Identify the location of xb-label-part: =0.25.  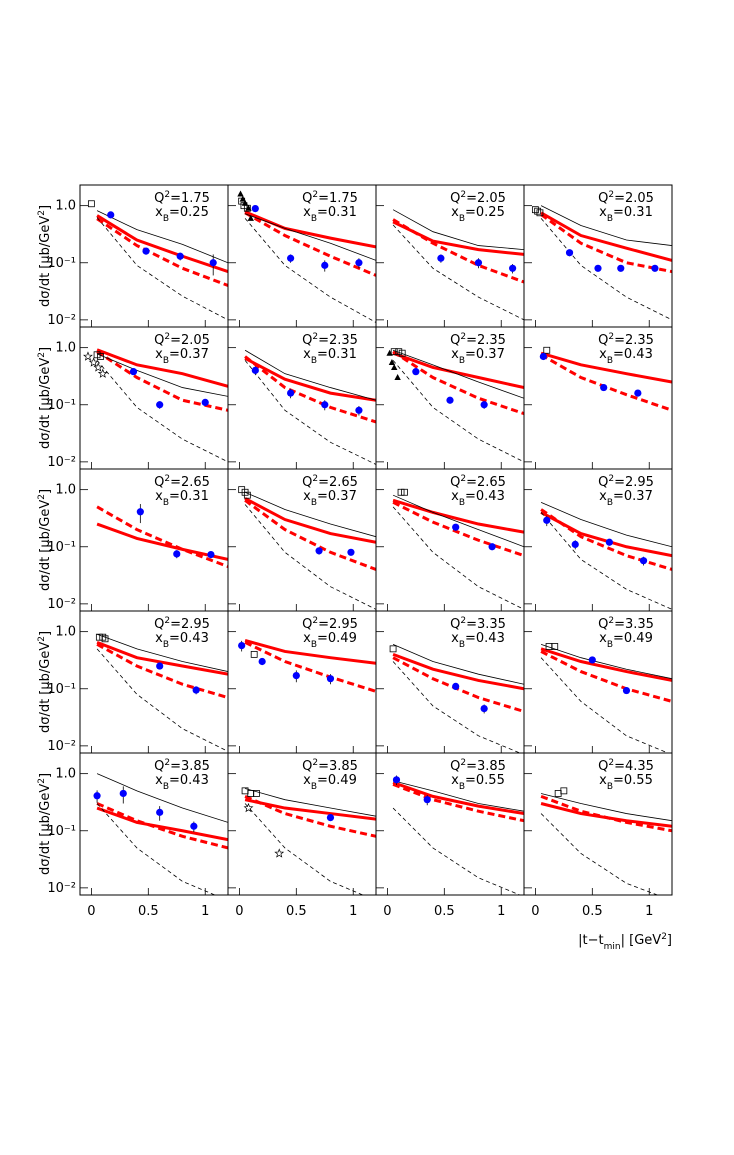
(485, 212).